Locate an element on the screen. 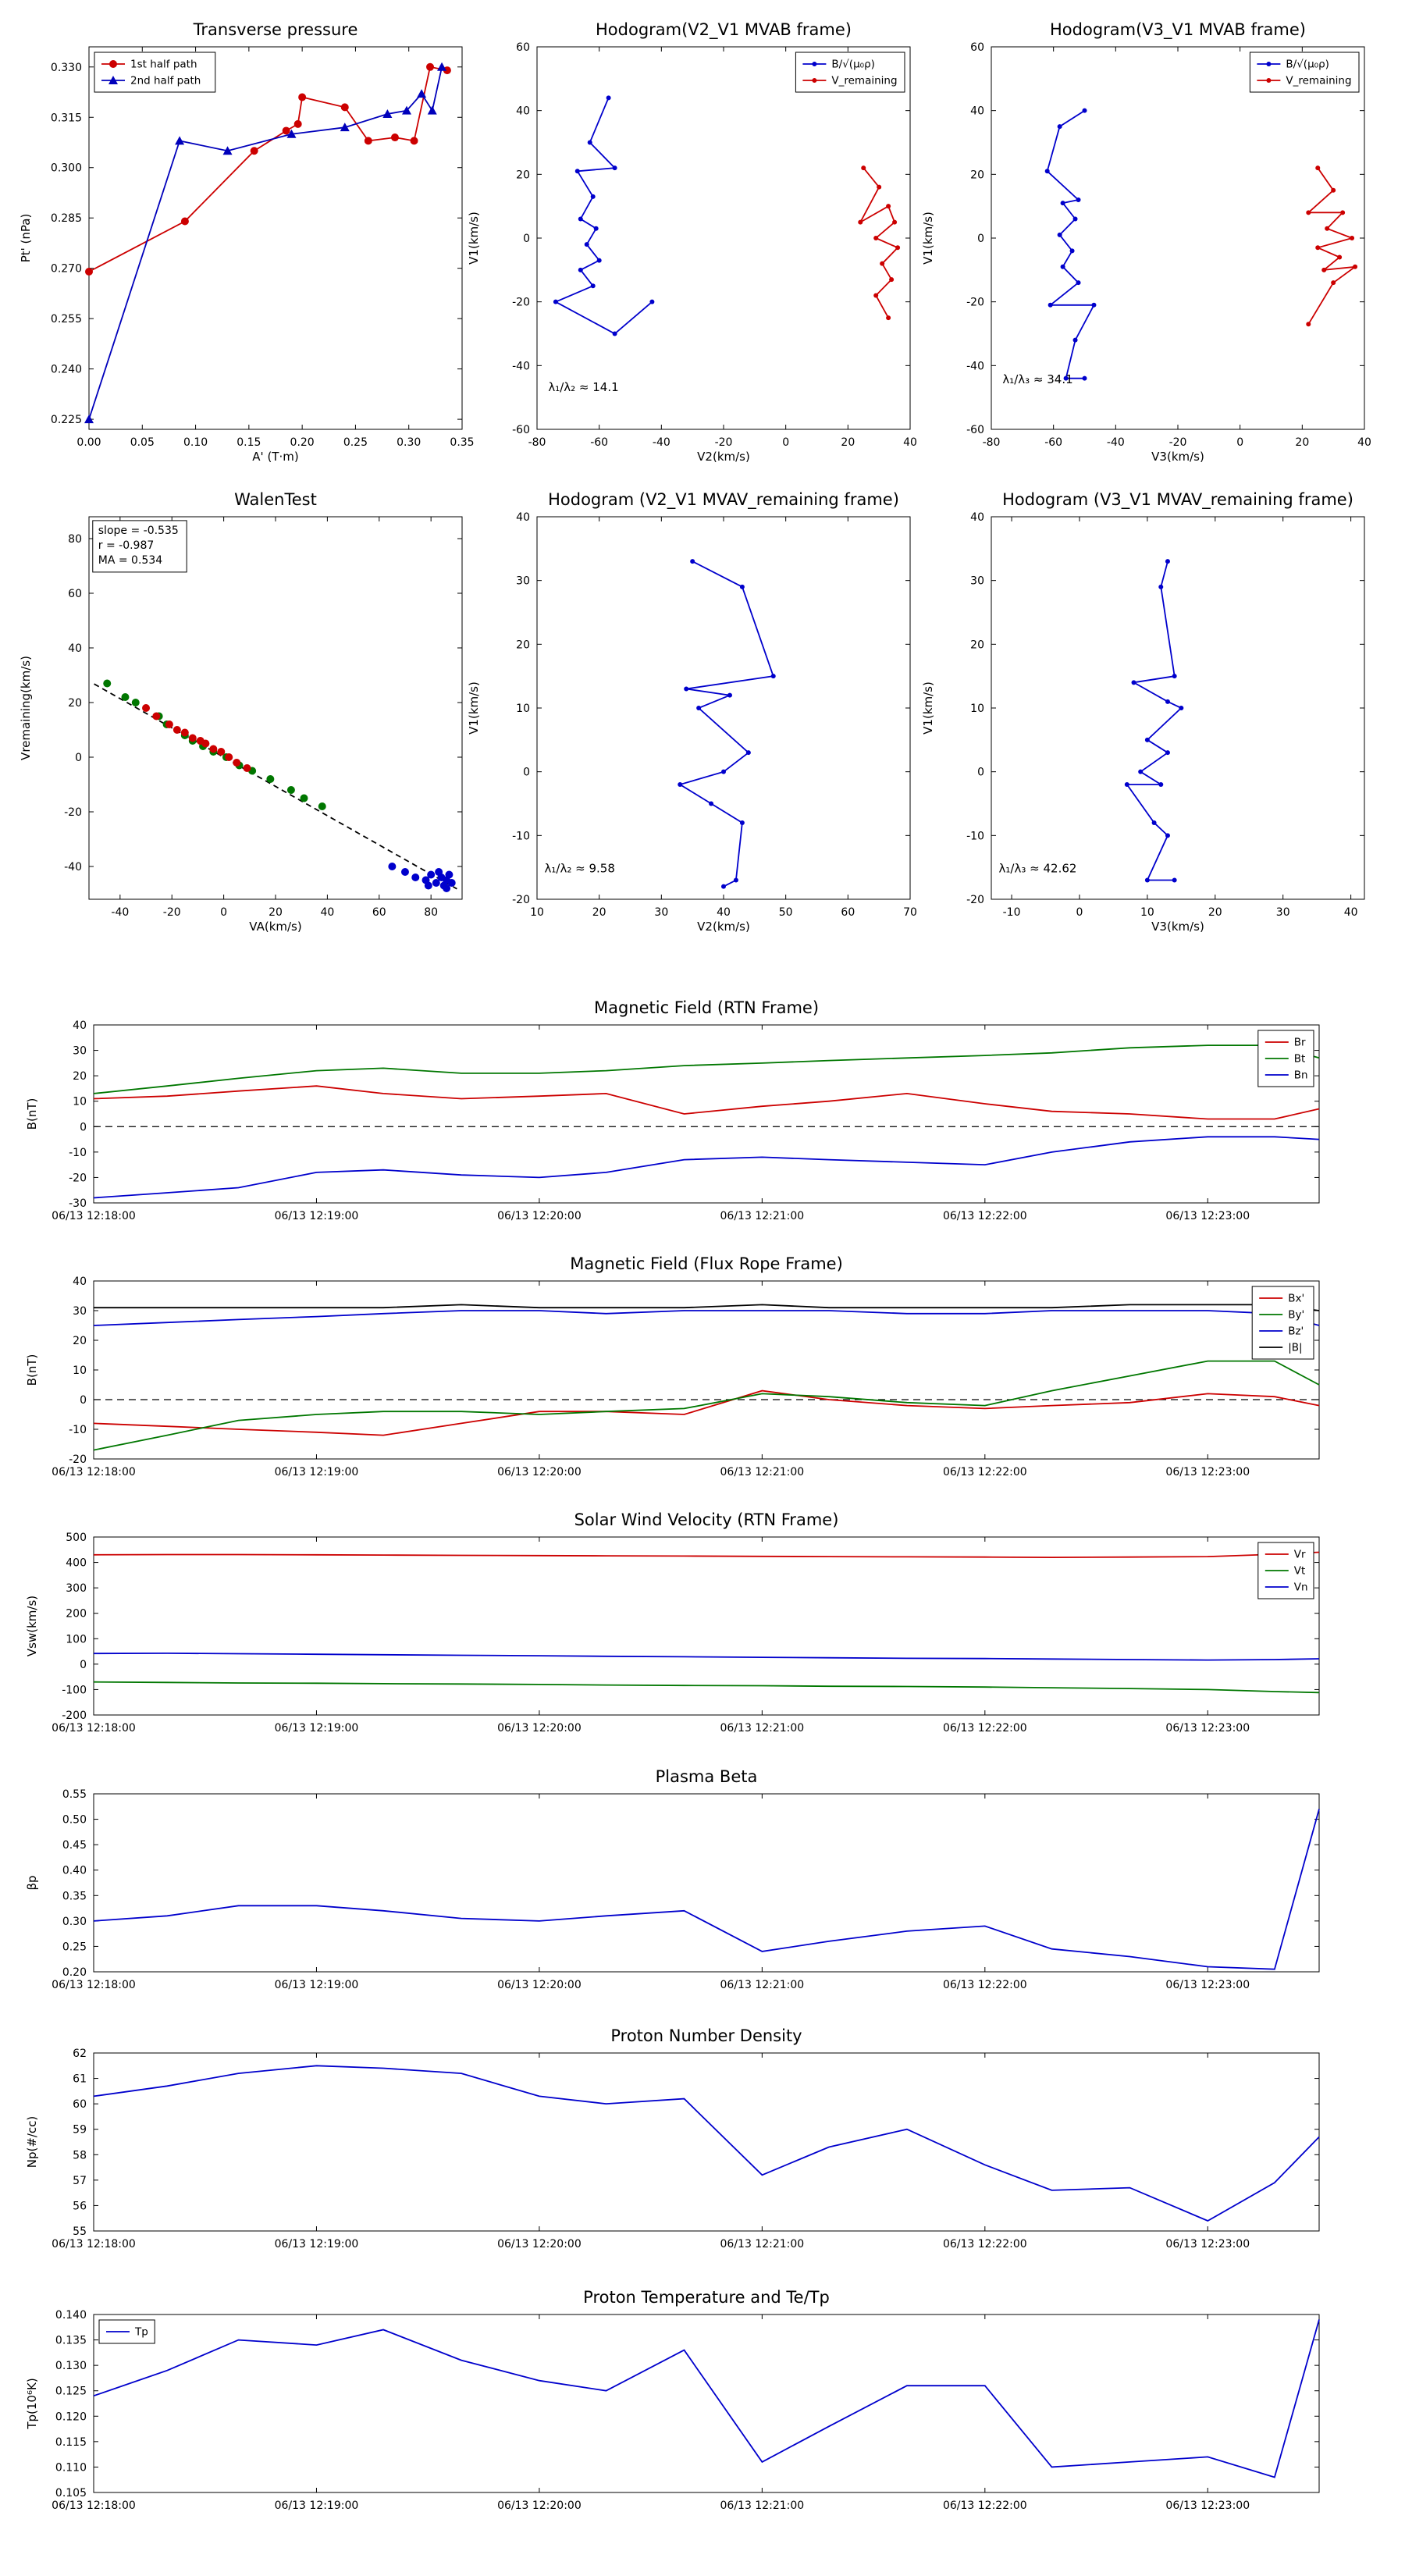 The width and height of the screenshot is (1405, 2576). svg-text: 06/13 12:21:00 is located at coordinates (762, 1985).